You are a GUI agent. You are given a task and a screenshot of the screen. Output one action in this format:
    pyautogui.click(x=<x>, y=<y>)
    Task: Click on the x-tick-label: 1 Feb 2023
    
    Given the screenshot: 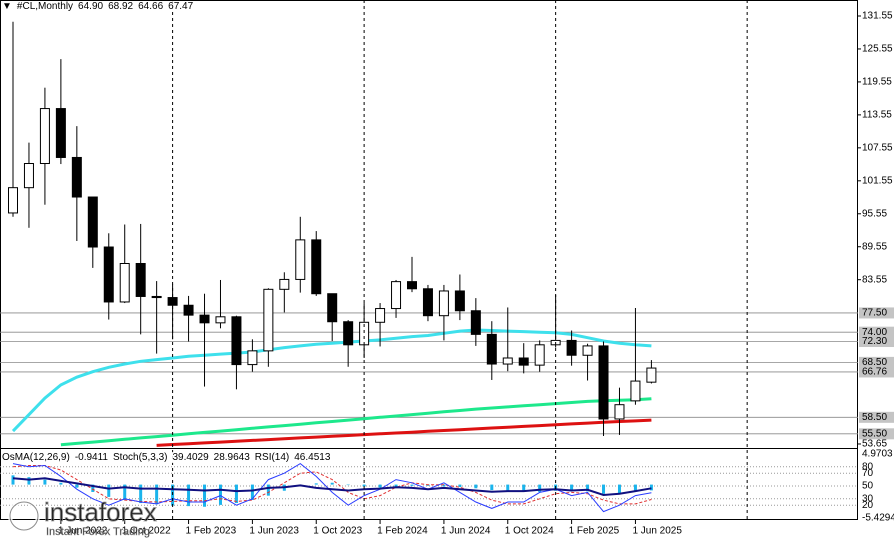 What is the action you would take?
    pyautogui.click(x=211, y=531)
    